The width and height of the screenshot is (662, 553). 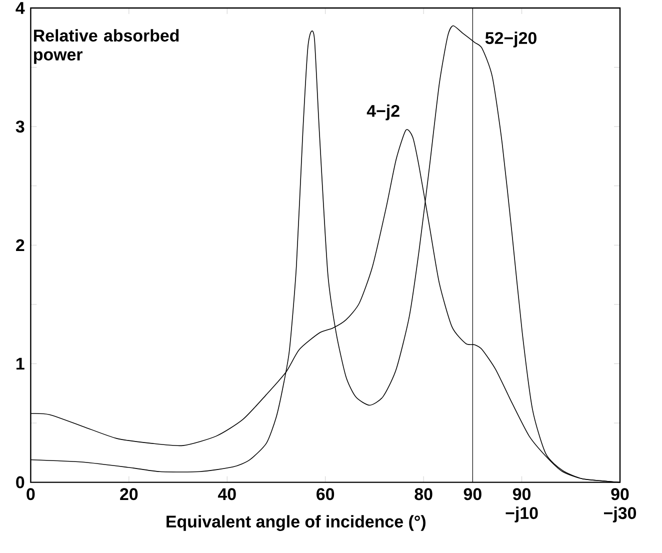 What do you see at coordinates (522, 505) in the screenshot?
I see `x-tick-label: 90 −j10` at bounding box center [522, 505].